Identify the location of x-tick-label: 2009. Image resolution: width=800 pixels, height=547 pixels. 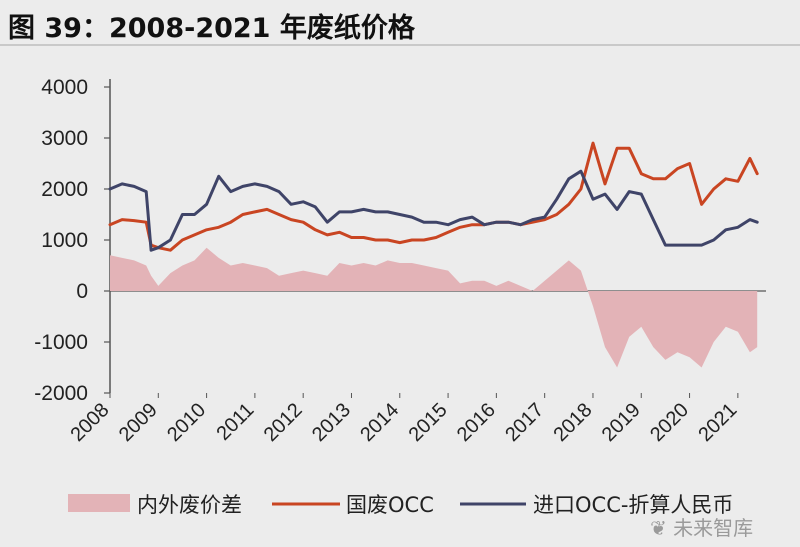
(138, 422).